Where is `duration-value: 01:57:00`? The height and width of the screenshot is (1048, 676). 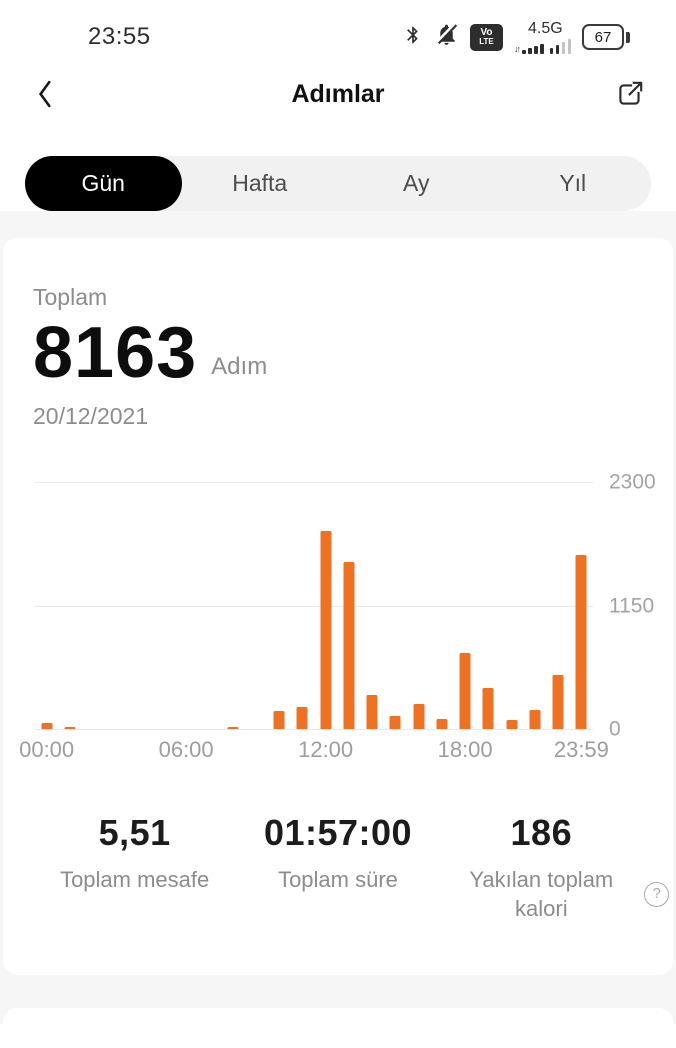 duration-value: 01:57:00 is located at coordinates (338, 833).